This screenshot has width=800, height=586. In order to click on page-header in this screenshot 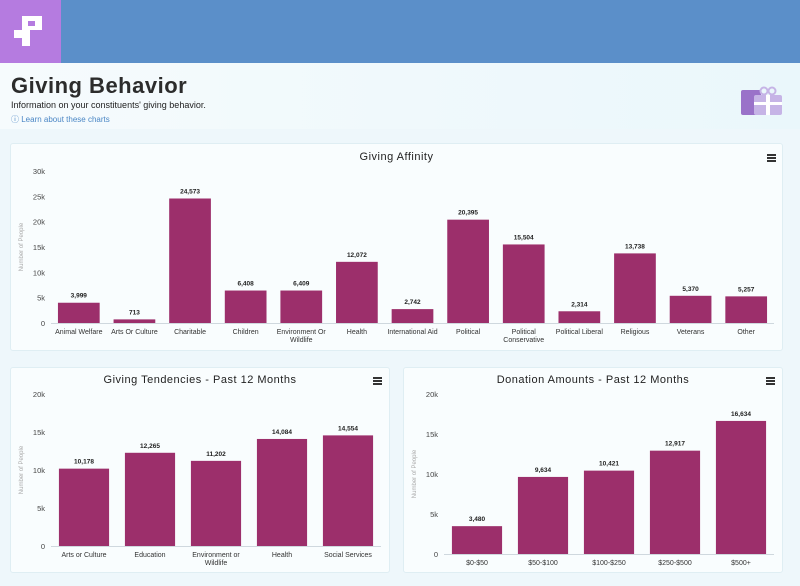, I will do `click(400, 96)`.